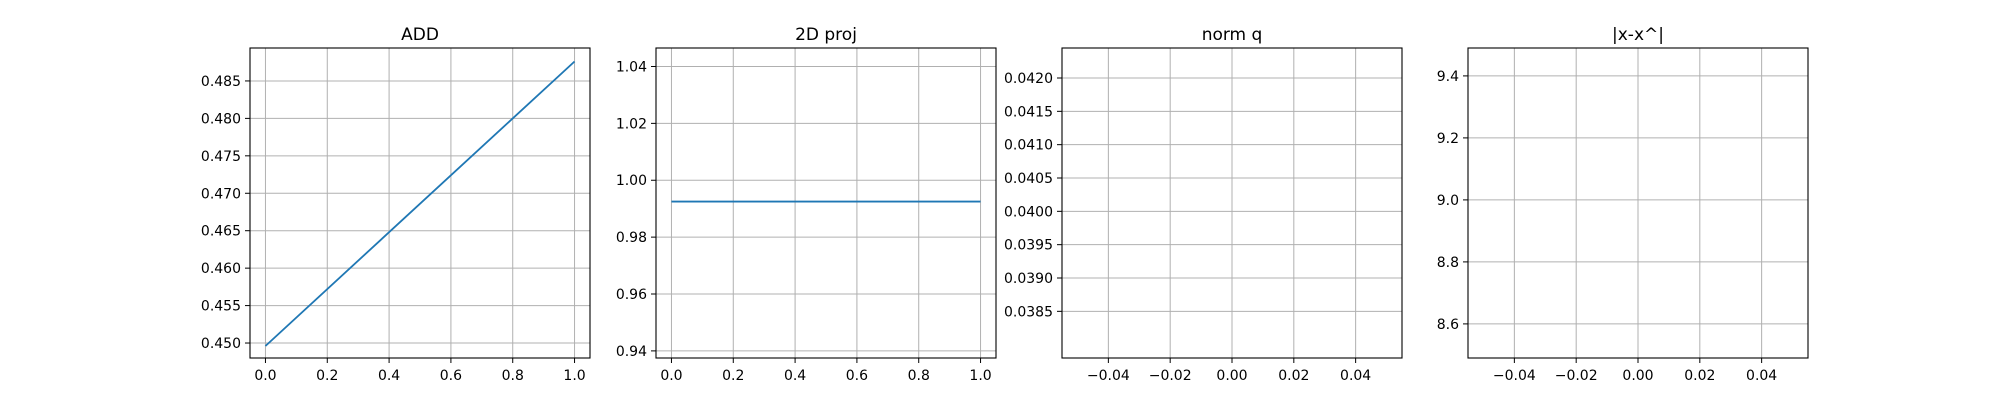  Describe the element at coordinates (1028, 146) in the screenshot. I see `y-tick-label: 0.0410` at that location.